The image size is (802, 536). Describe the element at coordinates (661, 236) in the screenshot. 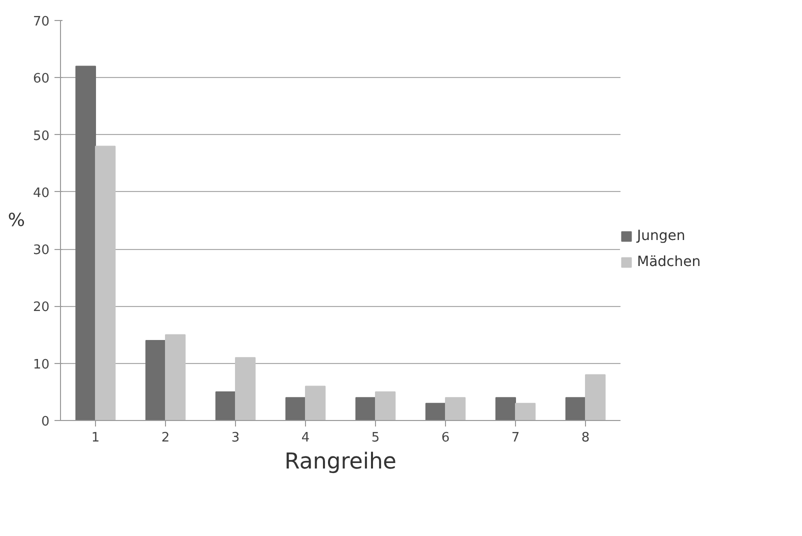

I see `legend-label: Jungen` at that location.